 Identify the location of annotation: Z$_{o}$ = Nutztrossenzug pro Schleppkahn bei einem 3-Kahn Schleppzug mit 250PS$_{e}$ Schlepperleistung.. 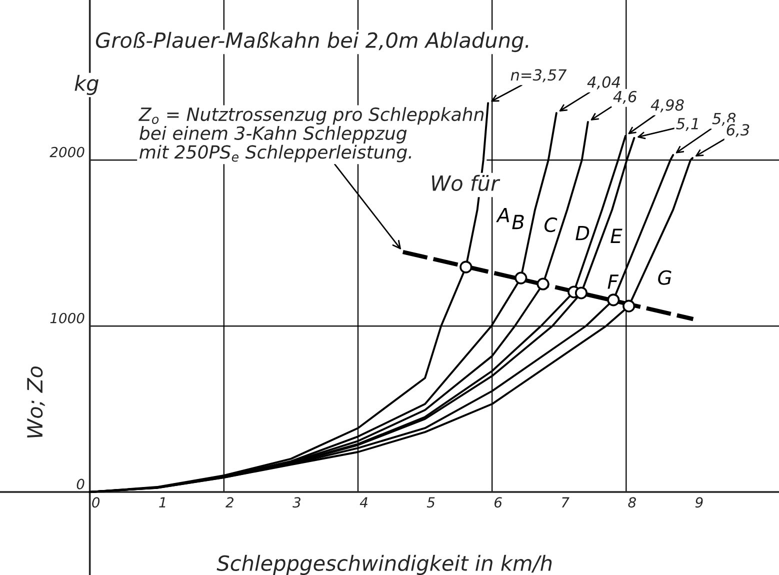
(311, 134).